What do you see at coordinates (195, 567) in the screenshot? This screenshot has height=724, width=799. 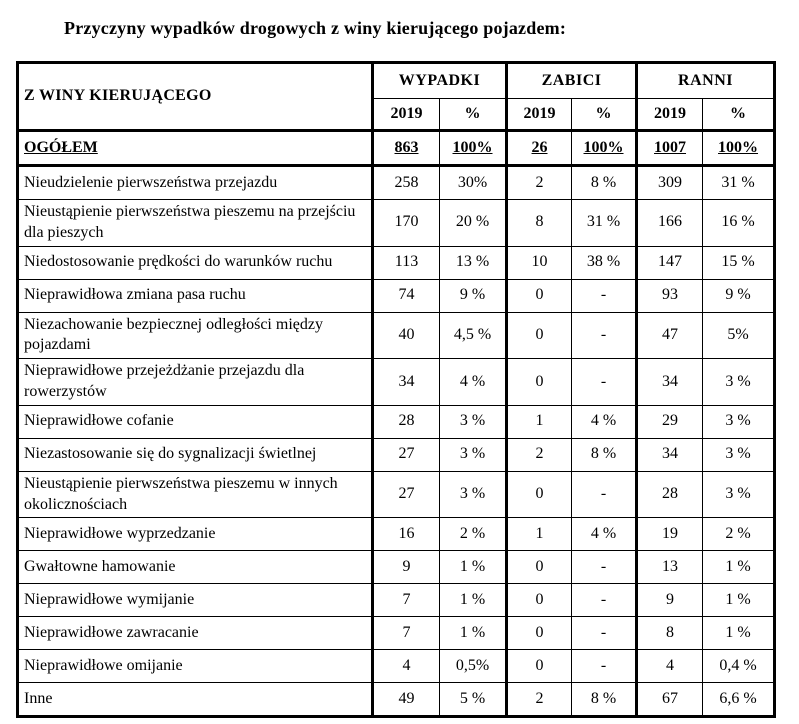 I see `row-label-cell: Gwałtowne hamowanie` at bounding box center [195, 567].